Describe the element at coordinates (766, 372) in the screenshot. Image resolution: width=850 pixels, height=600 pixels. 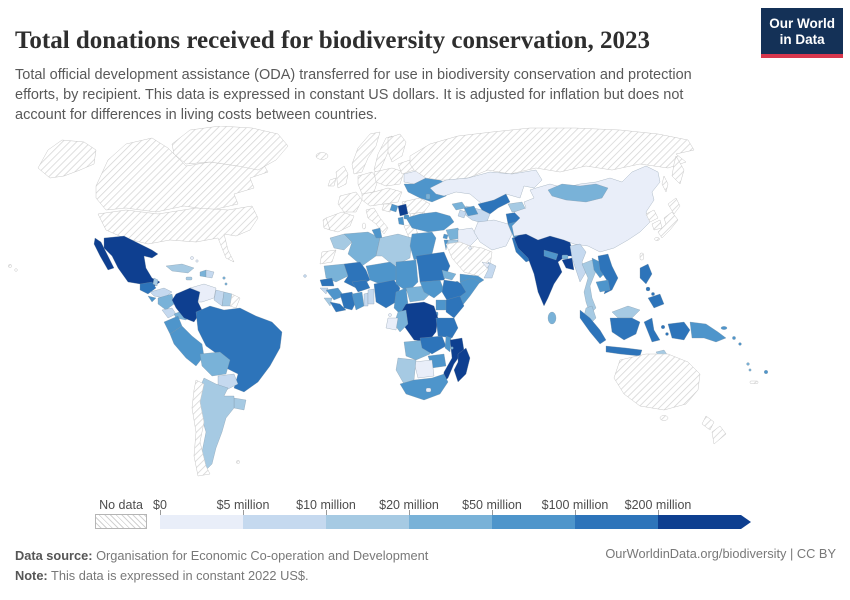
I see `country-fiji` at that location.